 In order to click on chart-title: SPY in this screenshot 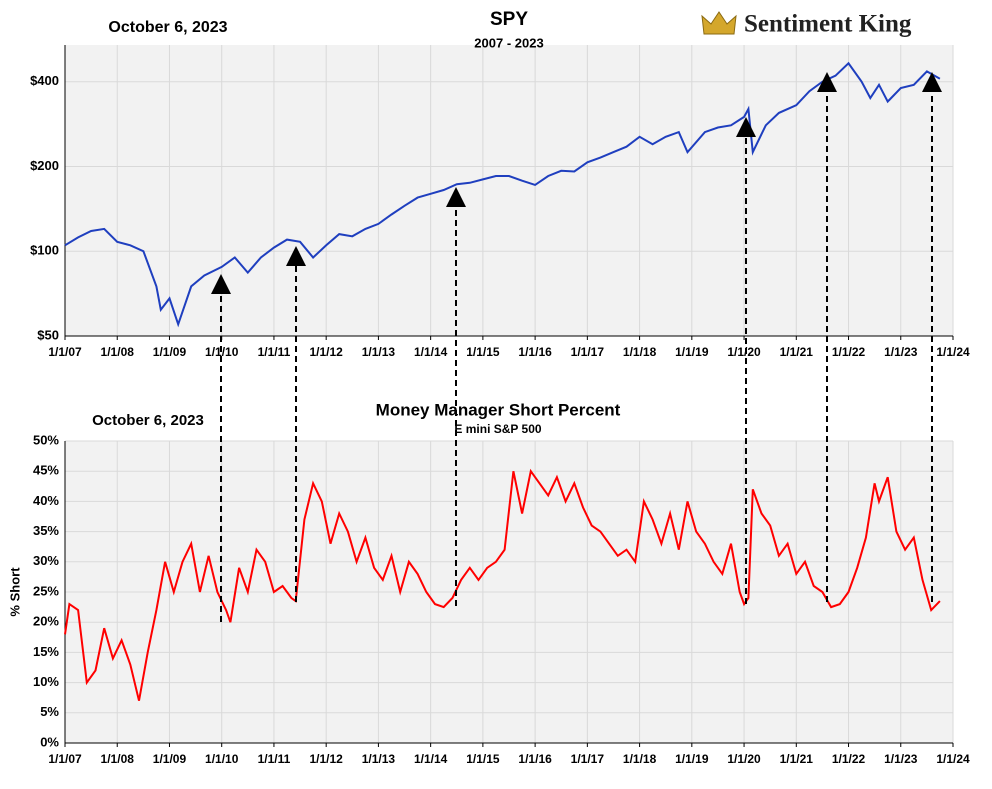, I will do `click(509, 19)`.